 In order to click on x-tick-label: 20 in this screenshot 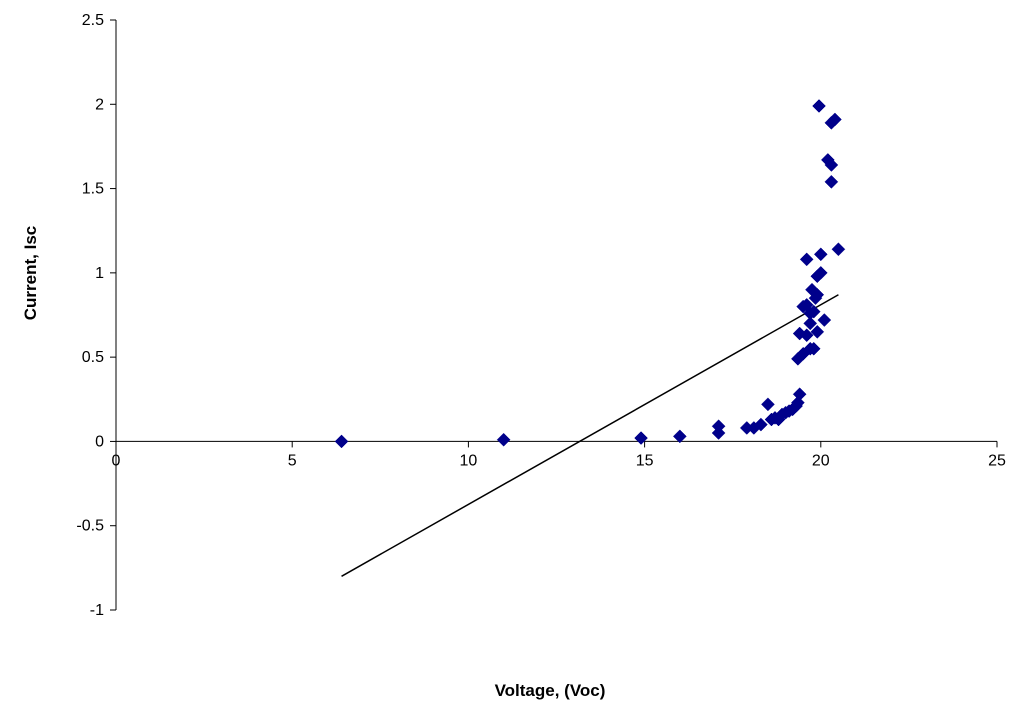, I will do `click(821, 460)`.